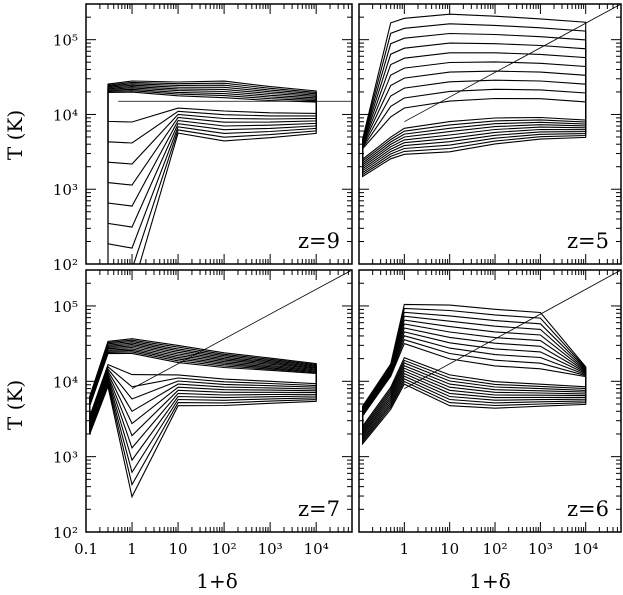 The image size is (623, 595). I want to click on xlabel-left: 1+δ, so click(217, 581).